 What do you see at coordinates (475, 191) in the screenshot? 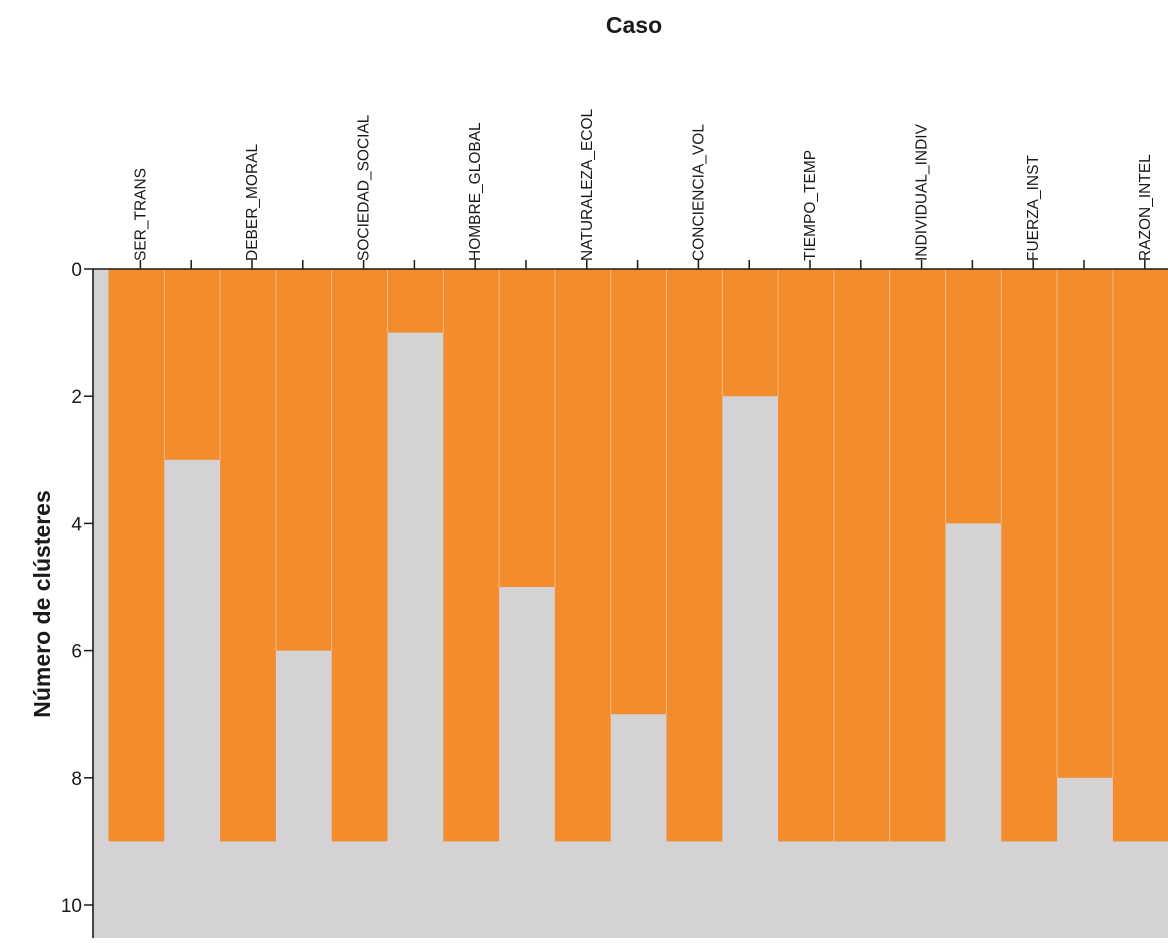
I see `case-label: HOMBRE_GLOBAL` at bounding box center [475, 191].